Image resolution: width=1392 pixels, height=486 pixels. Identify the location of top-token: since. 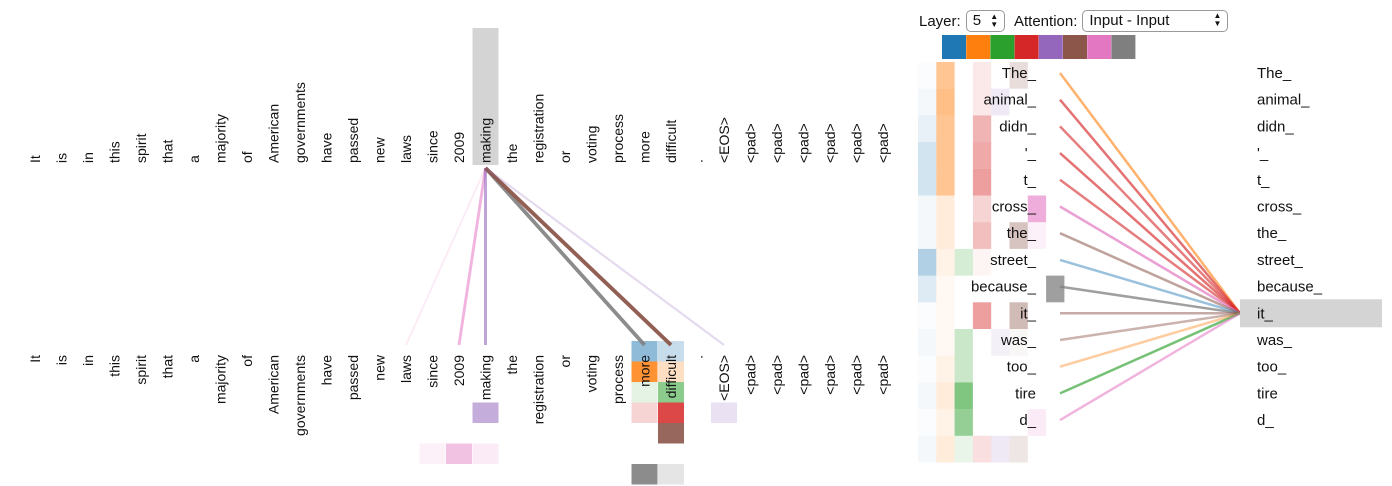
(433, 146).